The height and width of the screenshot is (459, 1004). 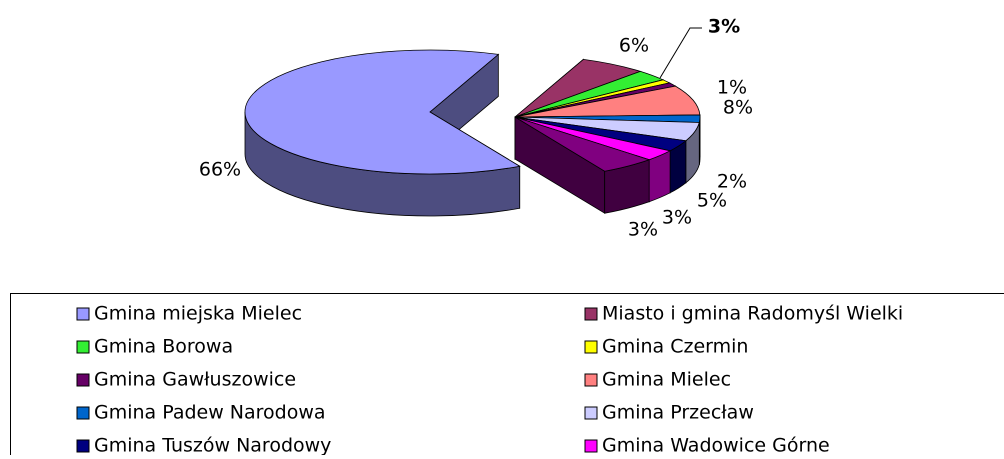 What do you see at coordinates (712, 201) in the screenshot?
I see `data-label: 5%` at bounding box center [712, 201].